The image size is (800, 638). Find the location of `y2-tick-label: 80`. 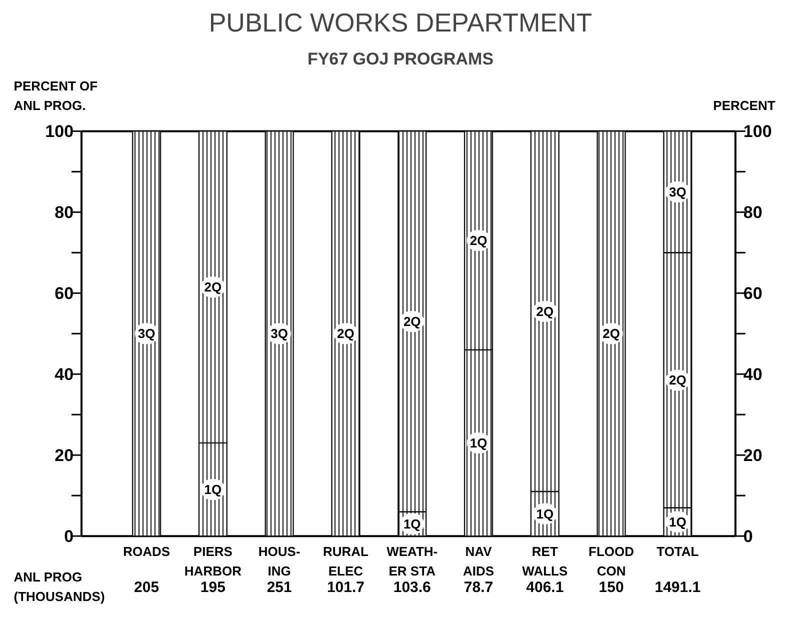

y2-tick-label: 80 is located at coordinates (752, 212).